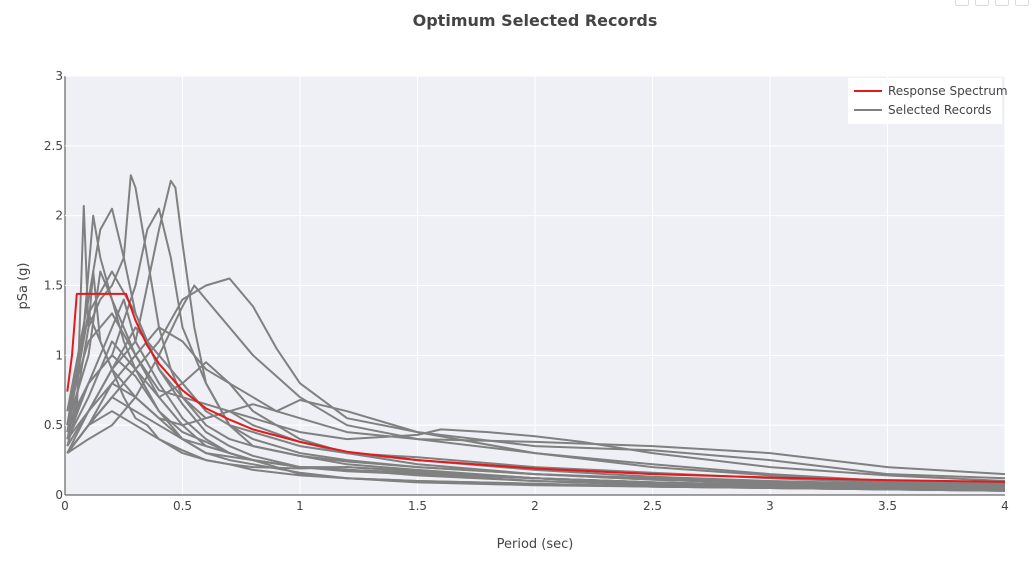 The width and height of the screenshot is (1035, 561). Describe the element at coordinates (1022, 3) in the screenshot. I see `reset-axes-icon` at that location.